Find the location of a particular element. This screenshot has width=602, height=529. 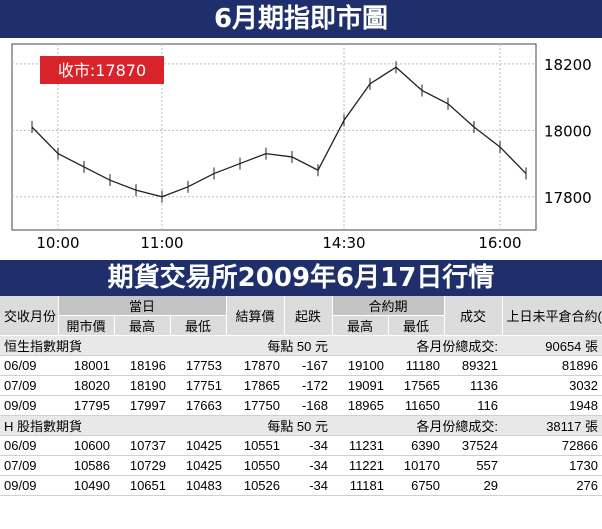

value-cell: 11180 is located at coordinates (416, 365).